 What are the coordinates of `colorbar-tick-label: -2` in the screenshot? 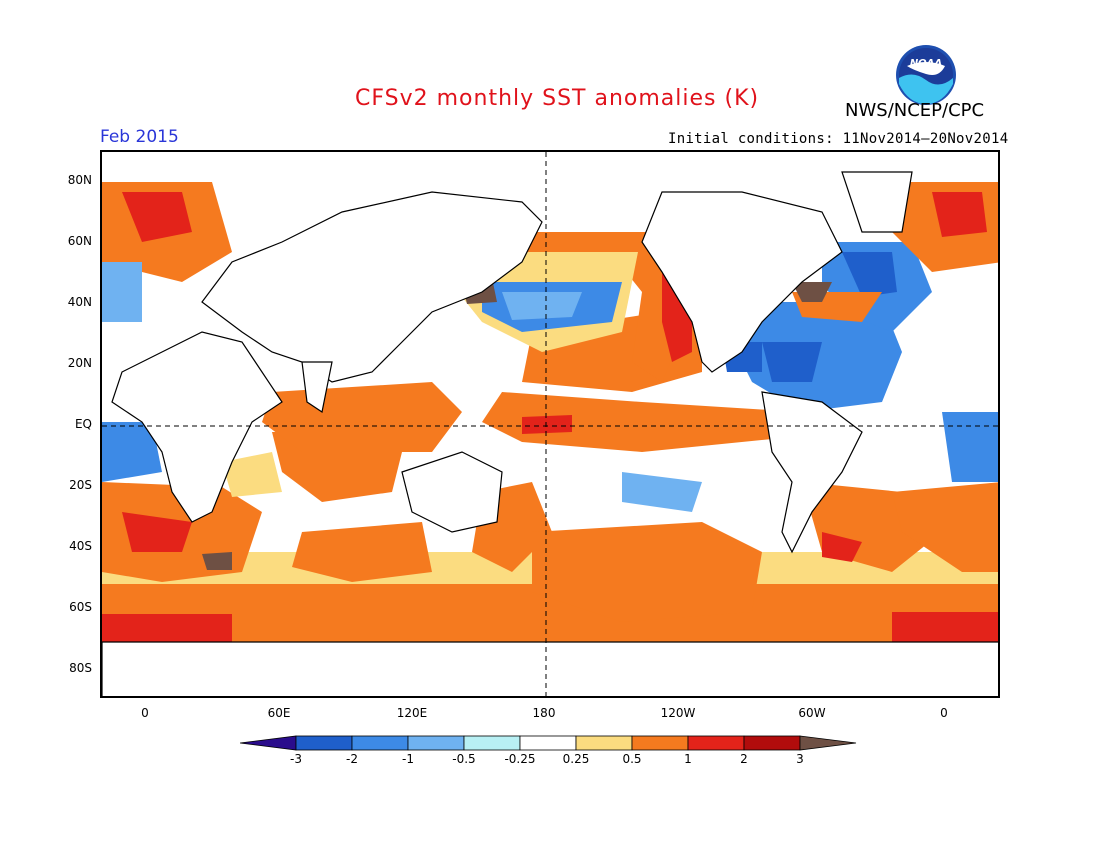 It's located at (352, 759).